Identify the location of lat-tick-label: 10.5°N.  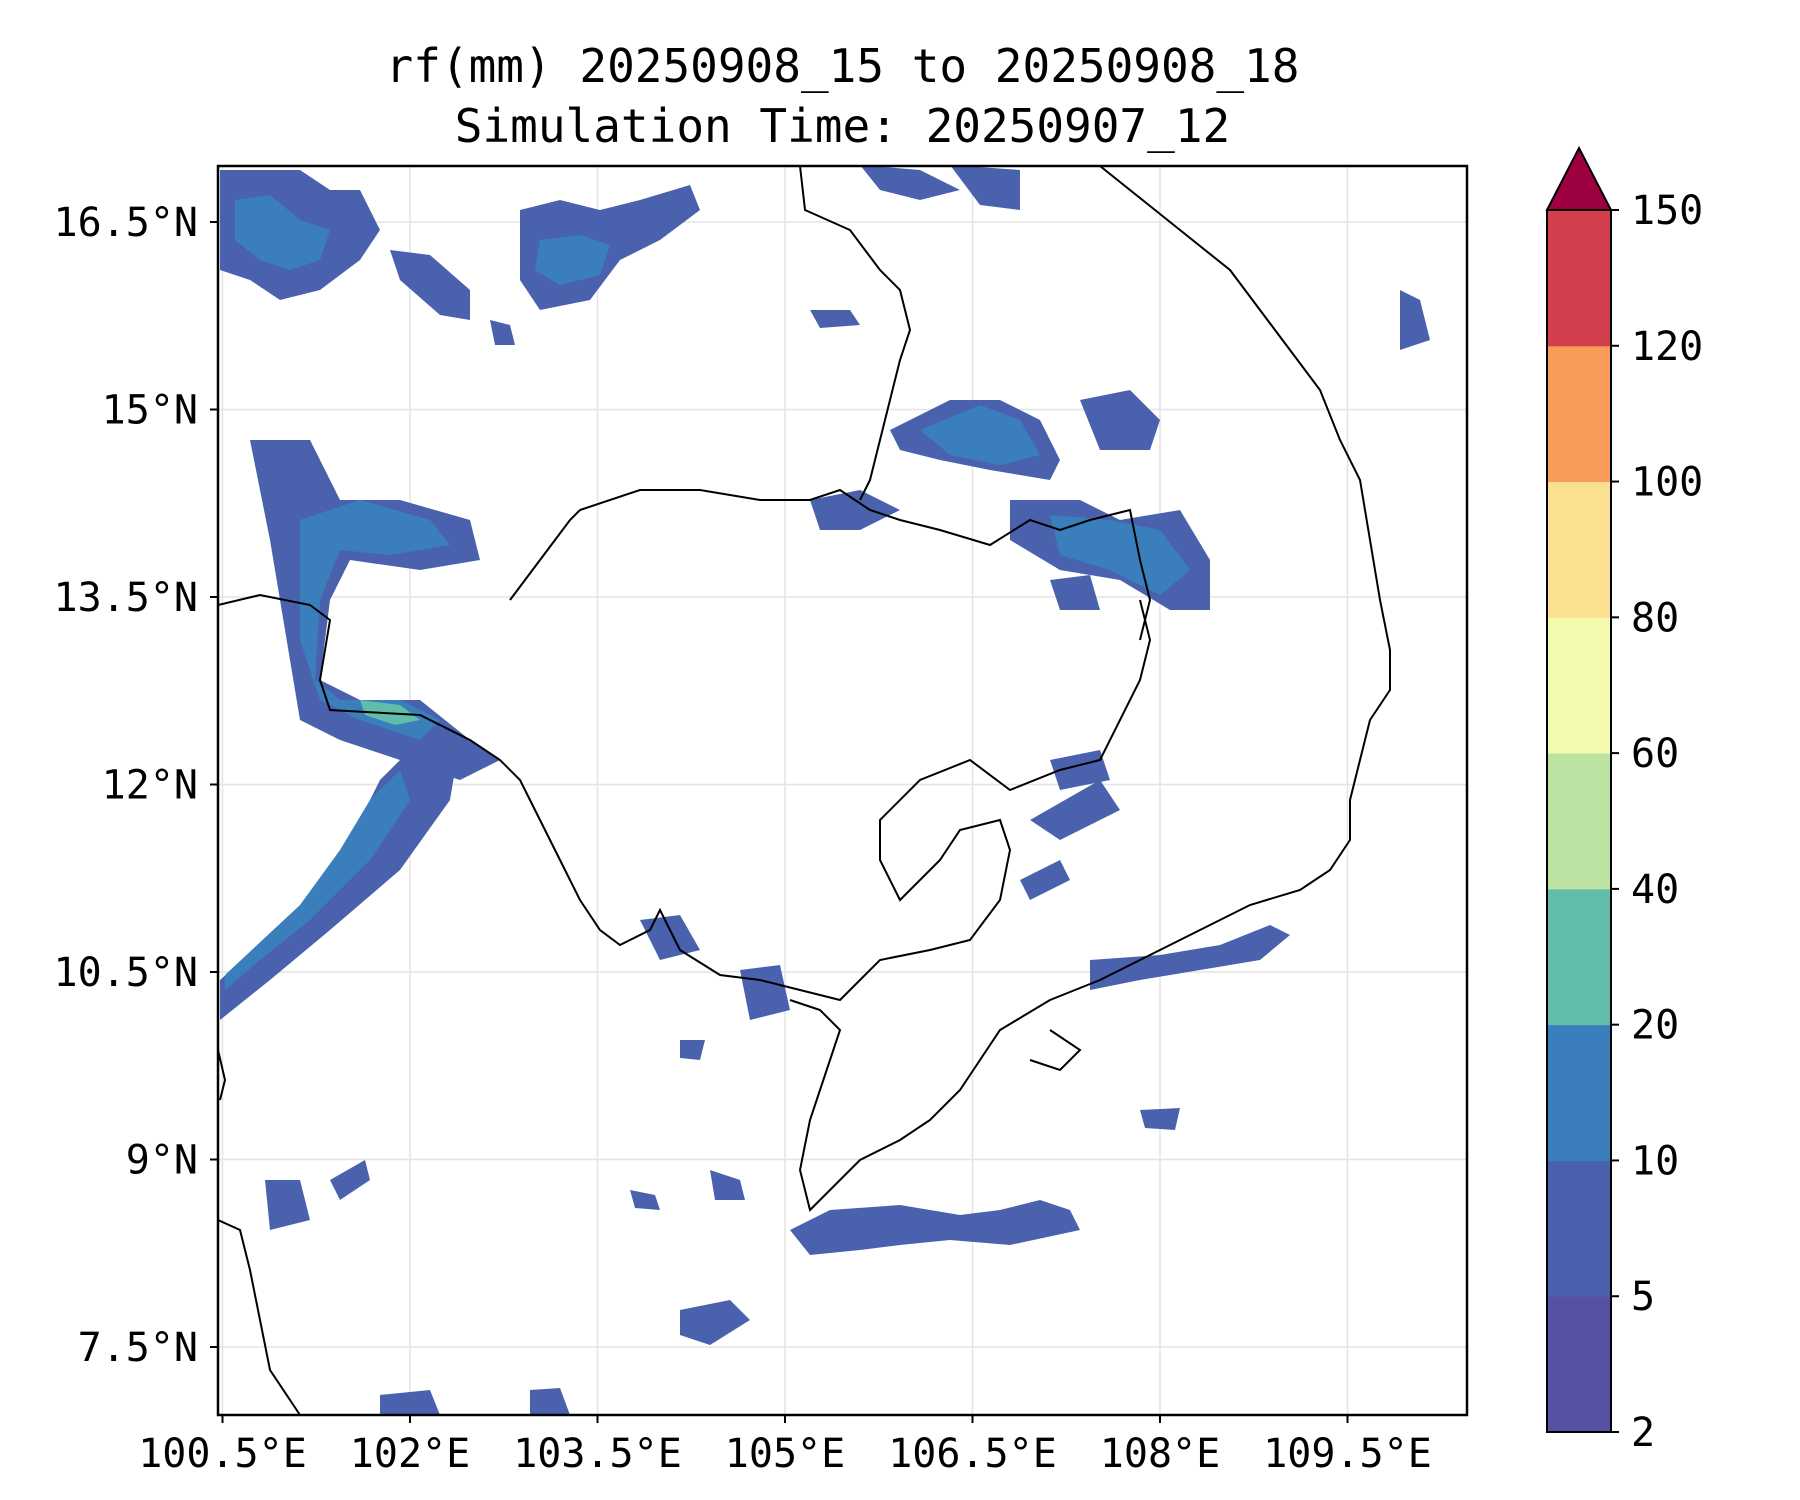
(126, 973).